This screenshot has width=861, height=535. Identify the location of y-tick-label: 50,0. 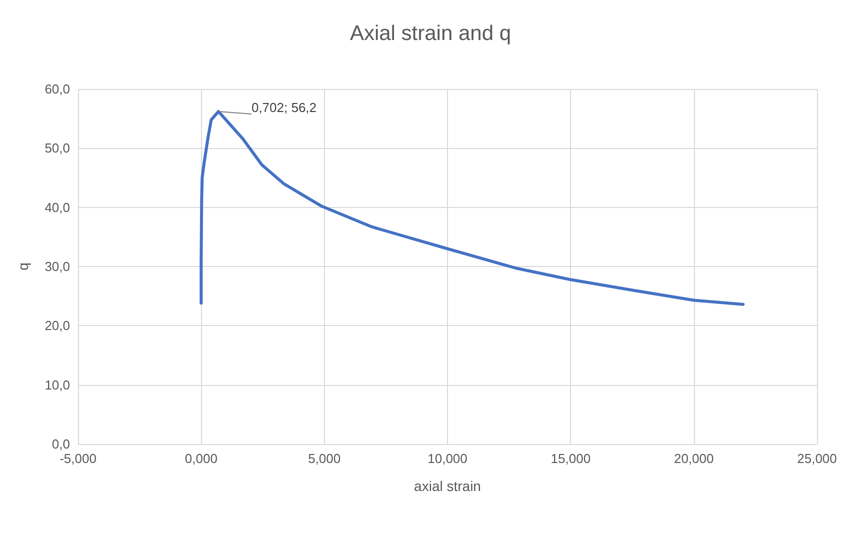
(57, 148).